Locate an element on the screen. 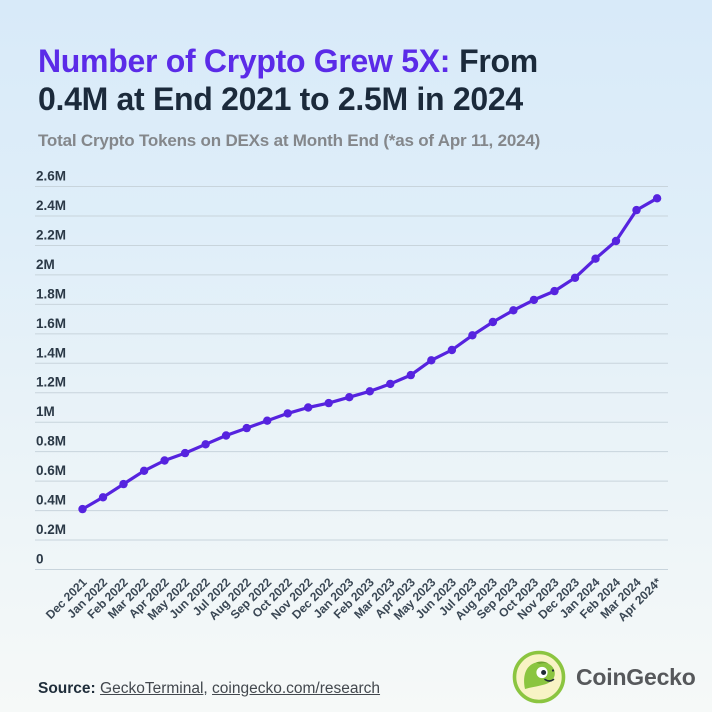  title-line2: 0.4M at End 2021 to 2.5M in 2024 is located at coordinates (280, 99).